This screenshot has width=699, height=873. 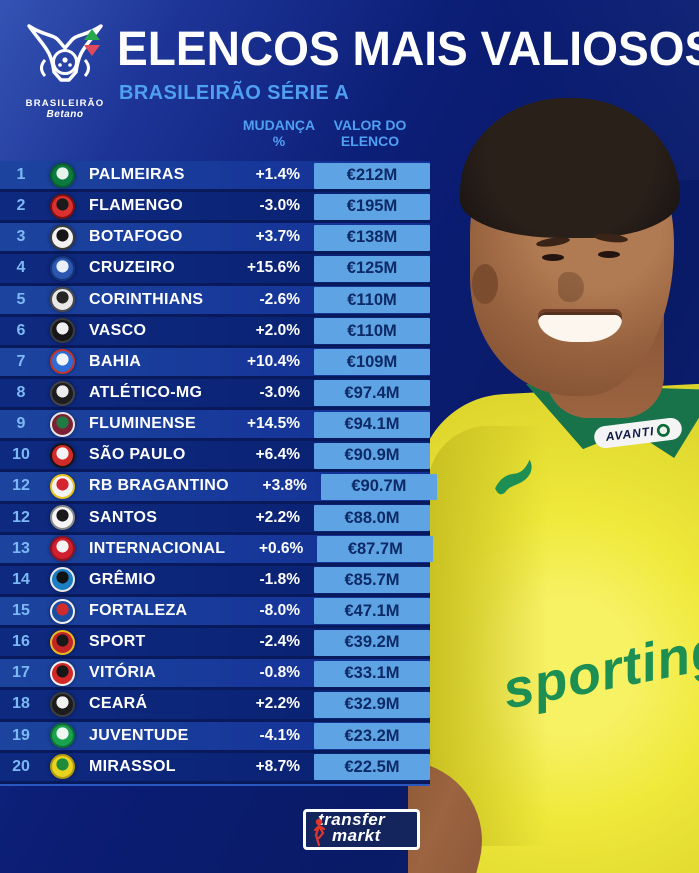 I want to click on rank-cell: 14, so click(x=21, y=579).